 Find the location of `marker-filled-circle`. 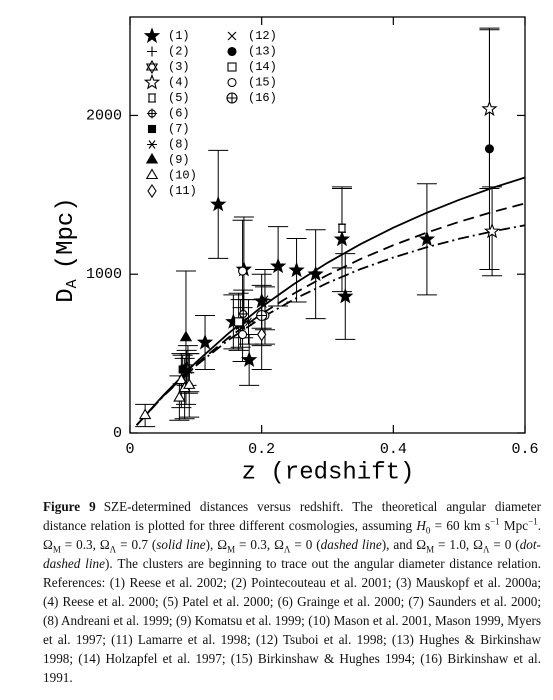

marker-filled-circle is located at coordinates (489, 149).